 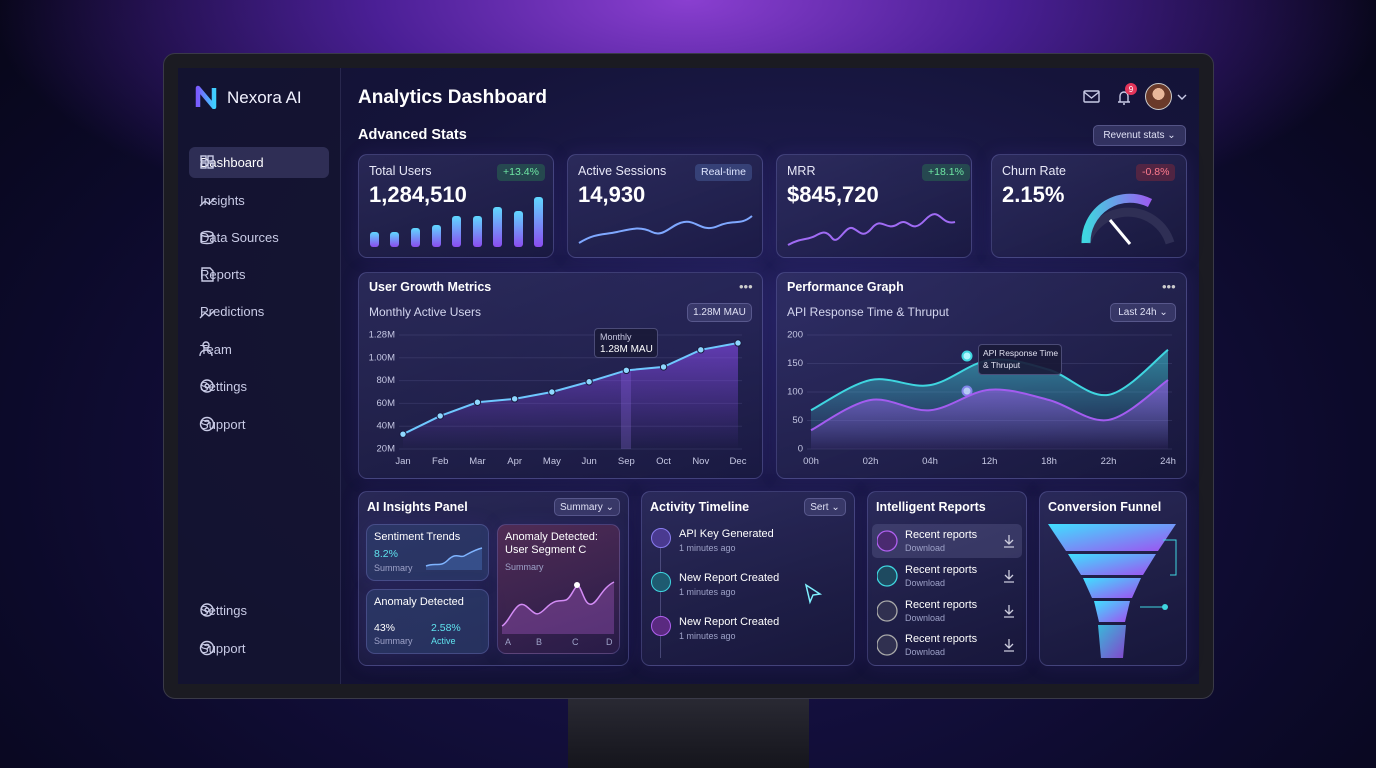 What do you see at coordinates (795, 363) in the screenshot?
I see `y-tick-label: 150` at bounding box center [795, 363].